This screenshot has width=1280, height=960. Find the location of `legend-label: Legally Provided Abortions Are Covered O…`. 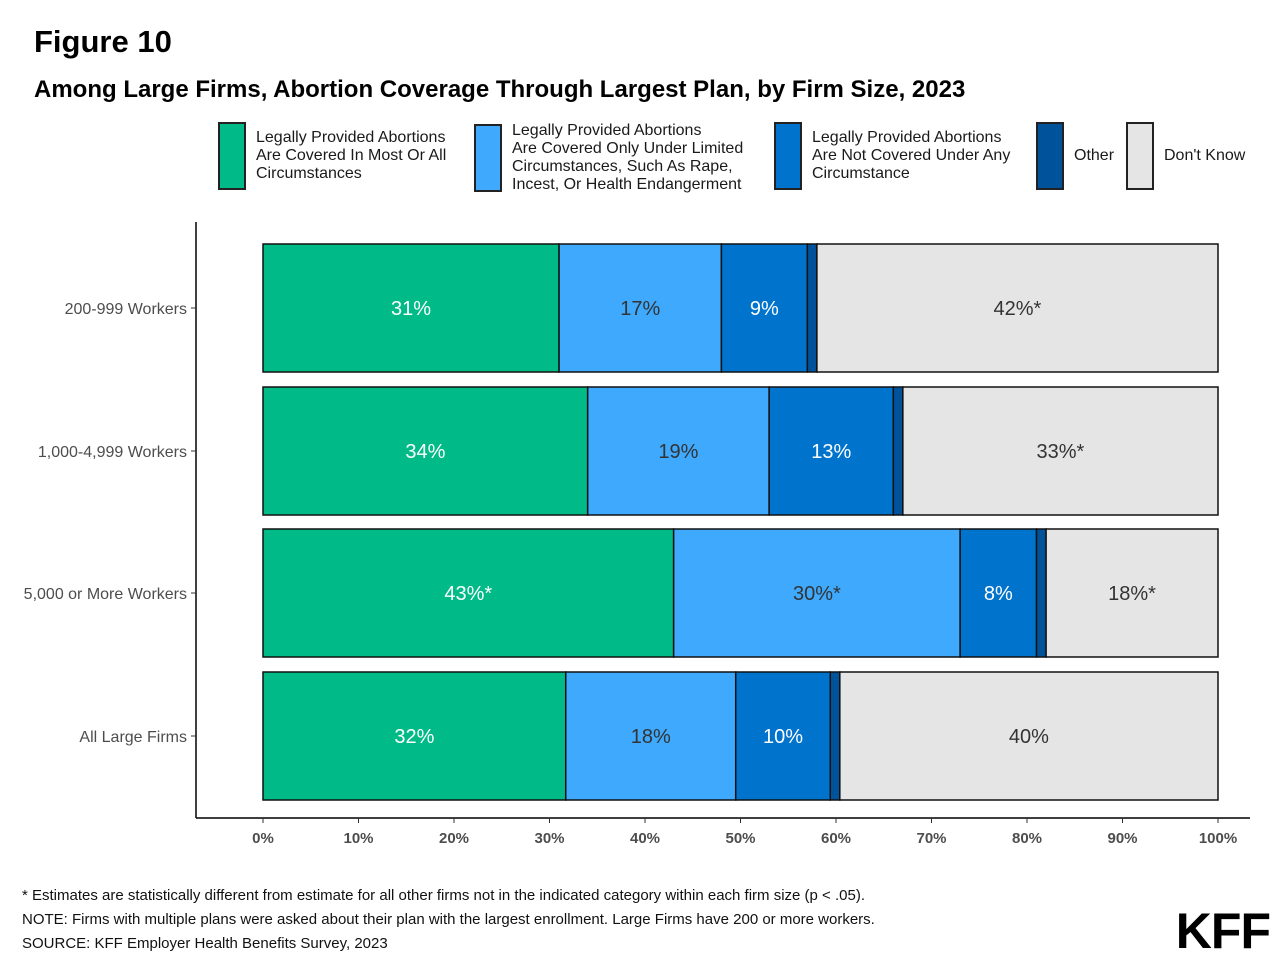

legend-label: Legally Provided Abortions Are Covered O… is located at coordinates (628, 157).